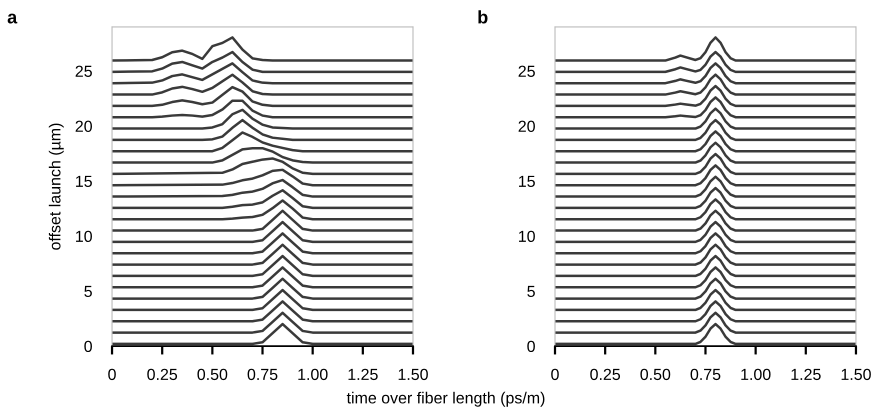 The width and height of the screenshot is (892, 415). I want to click on x-axis-title: time over fiber length (ps/m), so click(445, 399).